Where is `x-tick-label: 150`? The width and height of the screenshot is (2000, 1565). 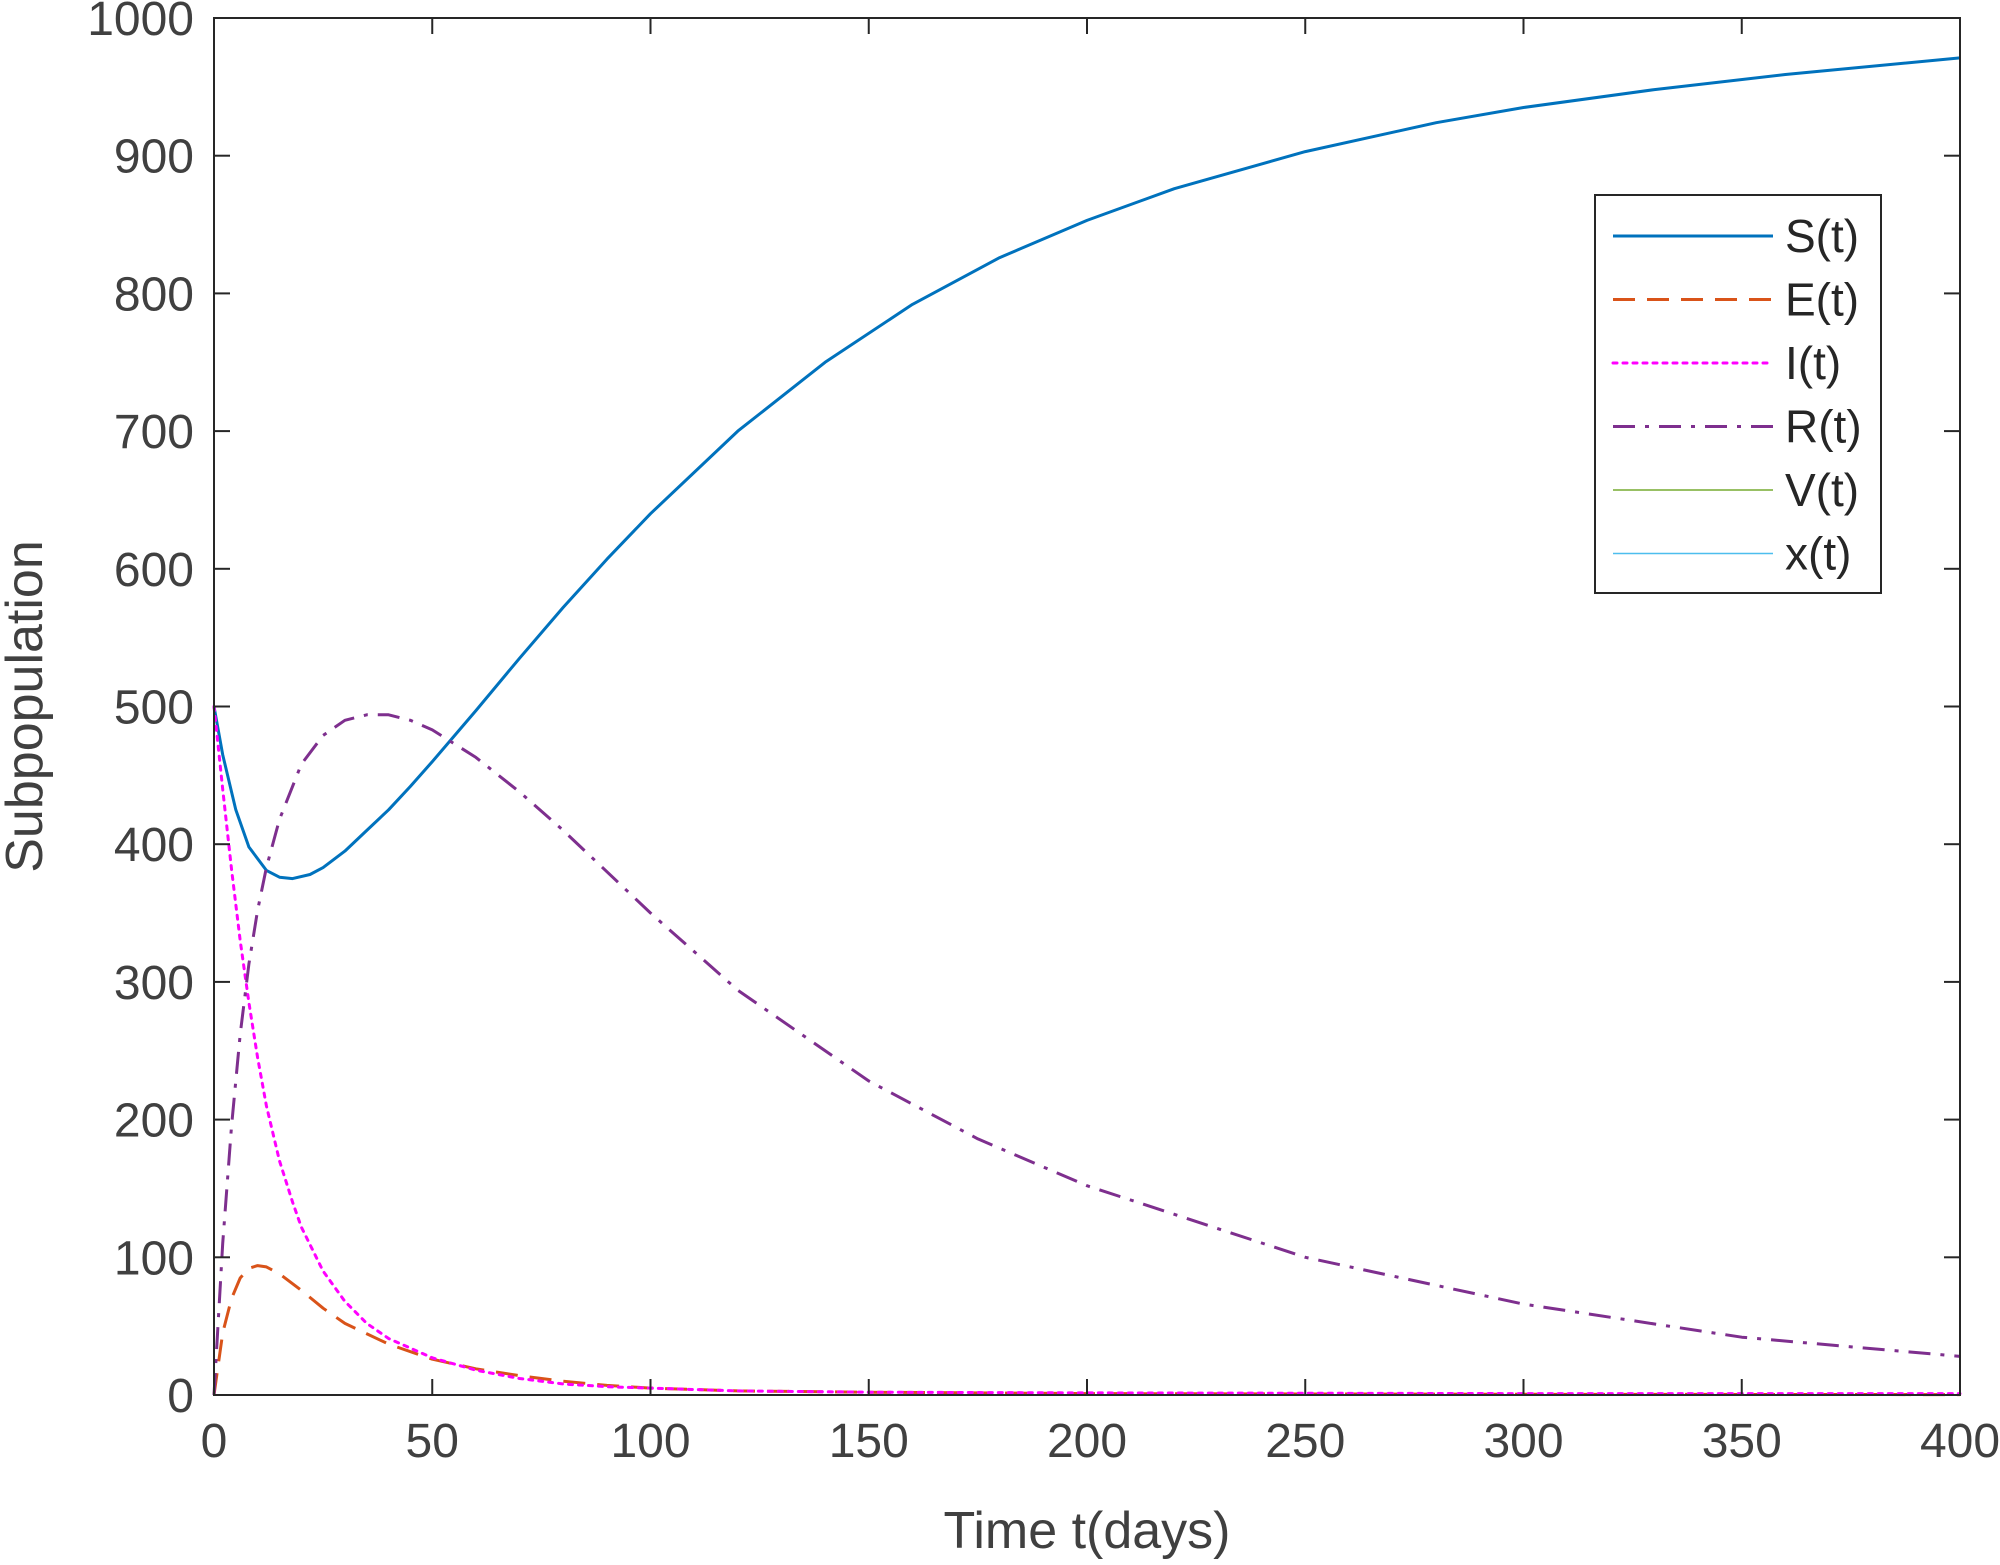
x-tick-label: 150 is located at coordinates (869, 1441).